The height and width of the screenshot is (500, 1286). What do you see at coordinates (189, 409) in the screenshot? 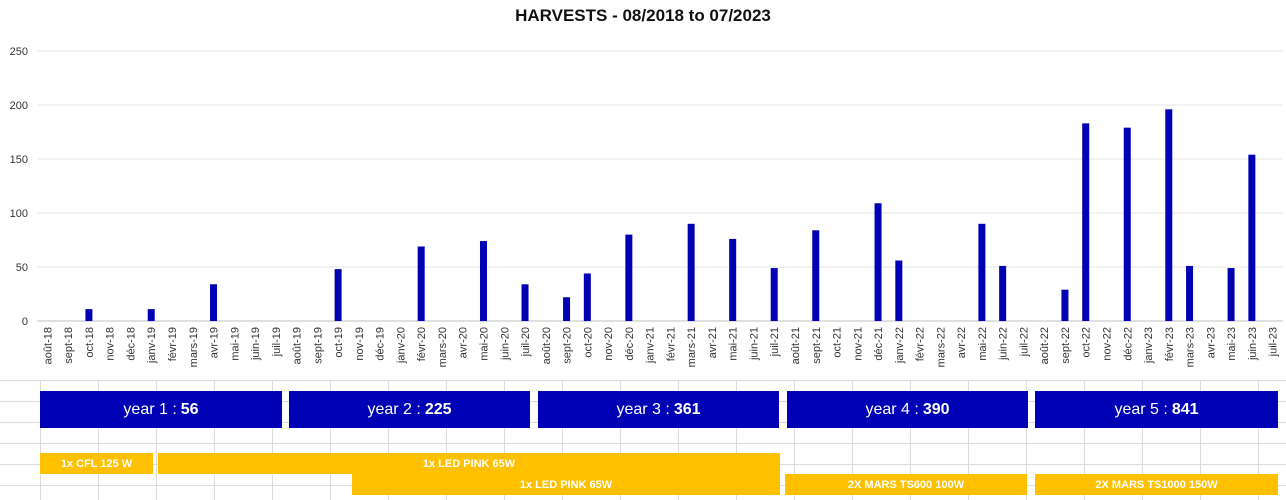
I see `year-total: 56` at bounding box center [189, 409].